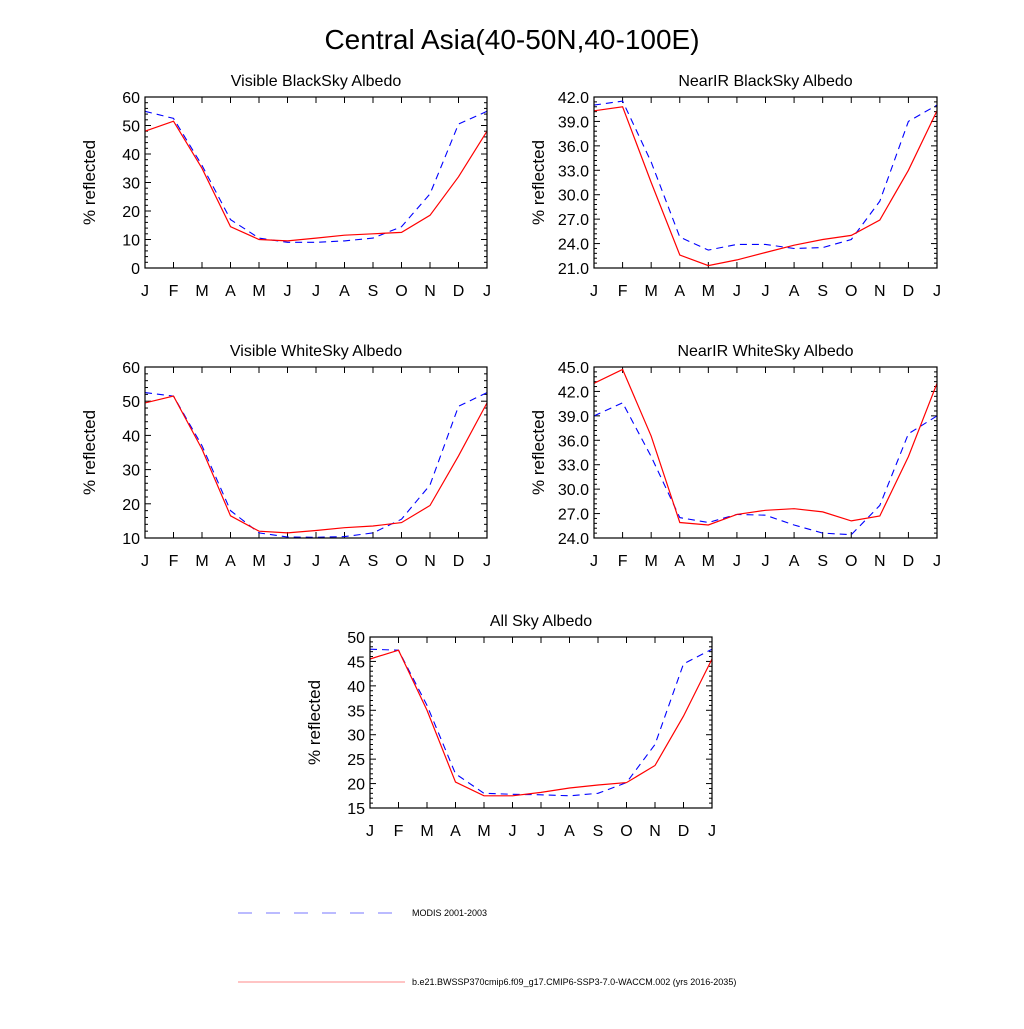 The width and height of the screenshot is (1024, 1029). I want to click on y-tick-label: 24.0, so click(573, 539).